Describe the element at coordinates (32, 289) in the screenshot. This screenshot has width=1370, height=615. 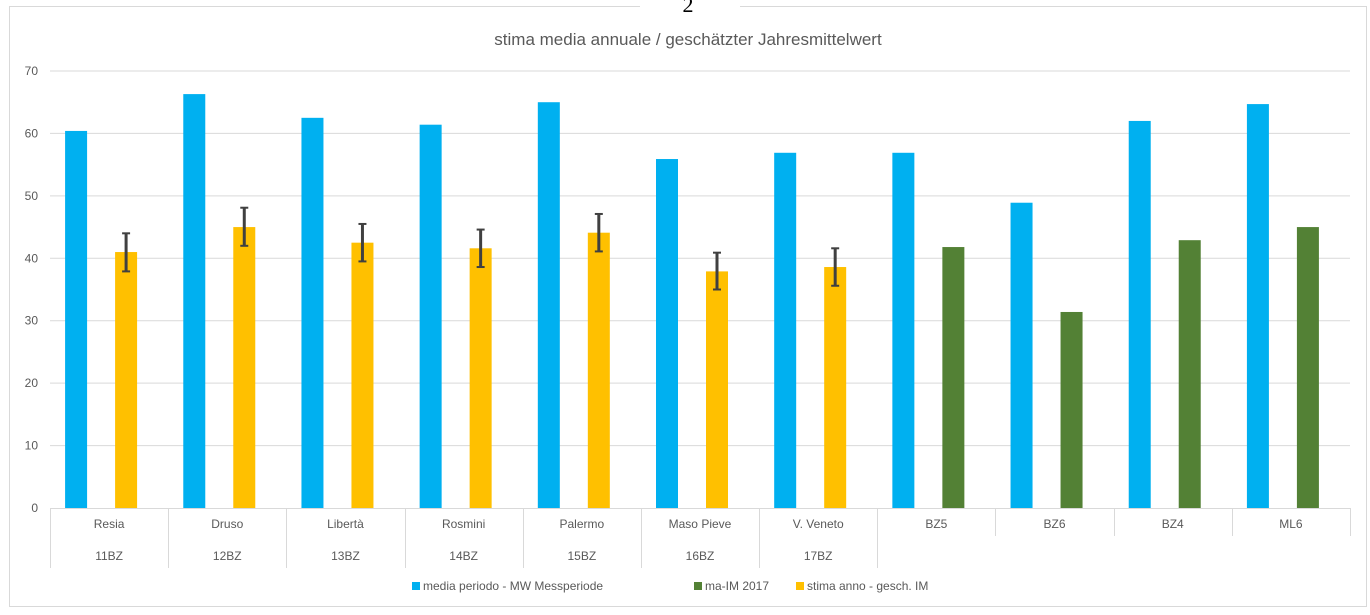
I see `y-axis-tick-labels: 0 10 20 30 40 50 60 70` at that location.